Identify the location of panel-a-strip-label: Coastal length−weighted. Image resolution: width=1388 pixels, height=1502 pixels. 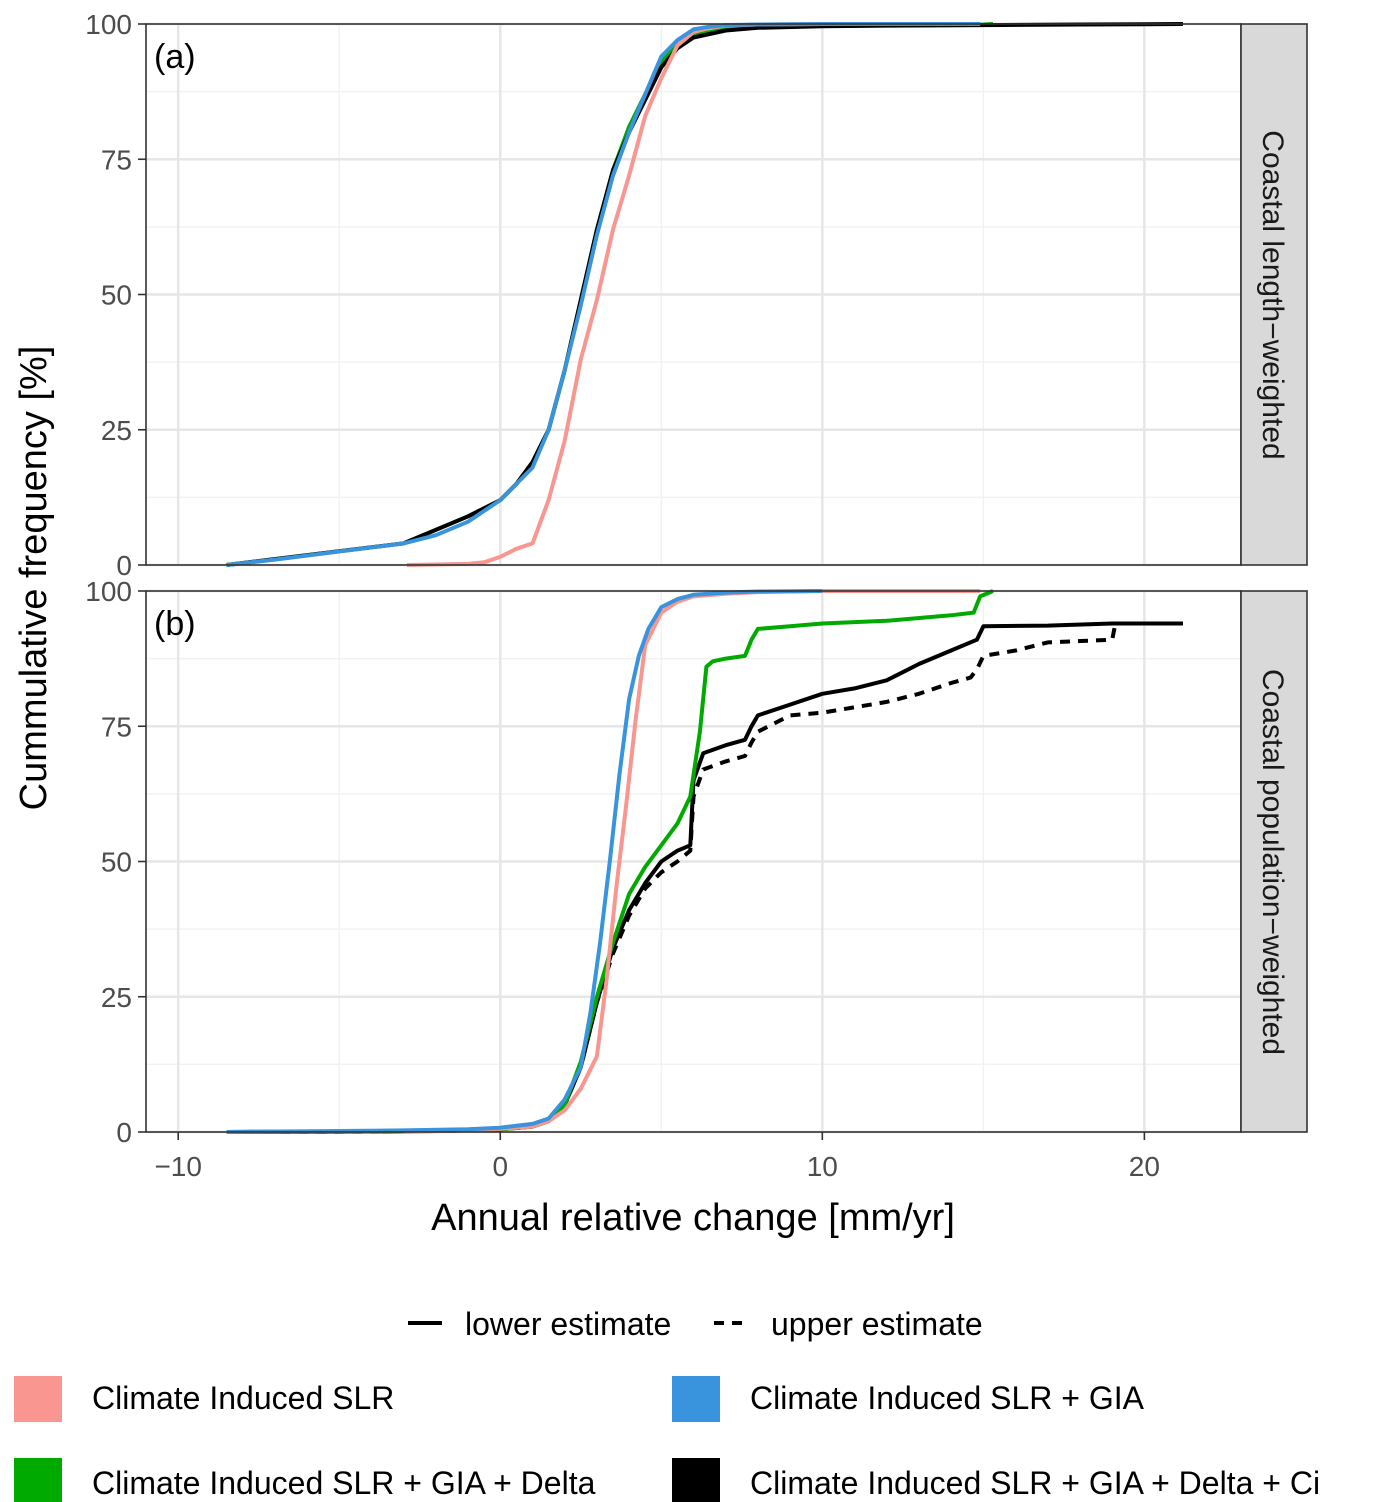
(1272, 294).